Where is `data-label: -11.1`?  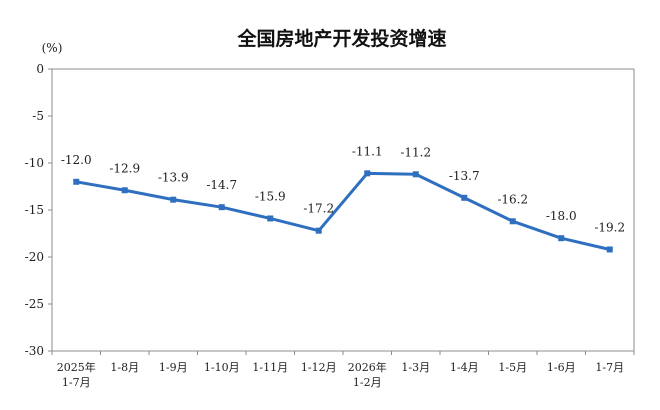
data-label: -11.1 is located at coordinates (367, 151).